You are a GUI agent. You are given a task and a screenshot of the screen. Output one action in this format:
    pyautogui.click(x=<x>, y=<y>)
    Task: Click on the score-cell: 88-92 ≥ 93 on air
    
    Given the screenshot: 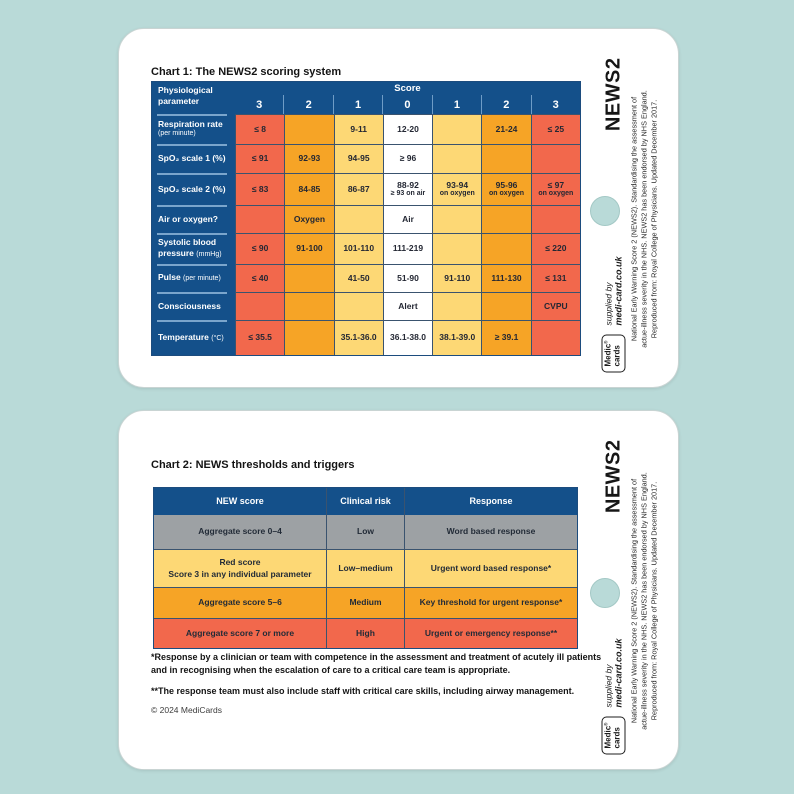 What is the action you would take?
    pyautogui.click(x=407, y=189)
    